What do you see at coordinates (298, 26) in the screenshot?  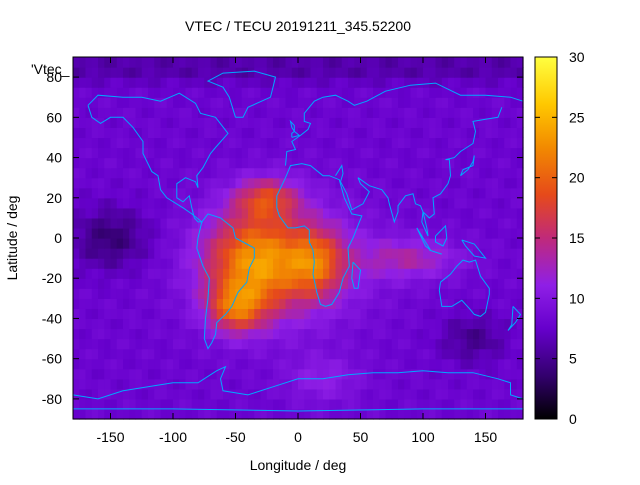 I see `chart-title: VTEC / TECU 20191211_345.52200` at bounding box center [298, 26].